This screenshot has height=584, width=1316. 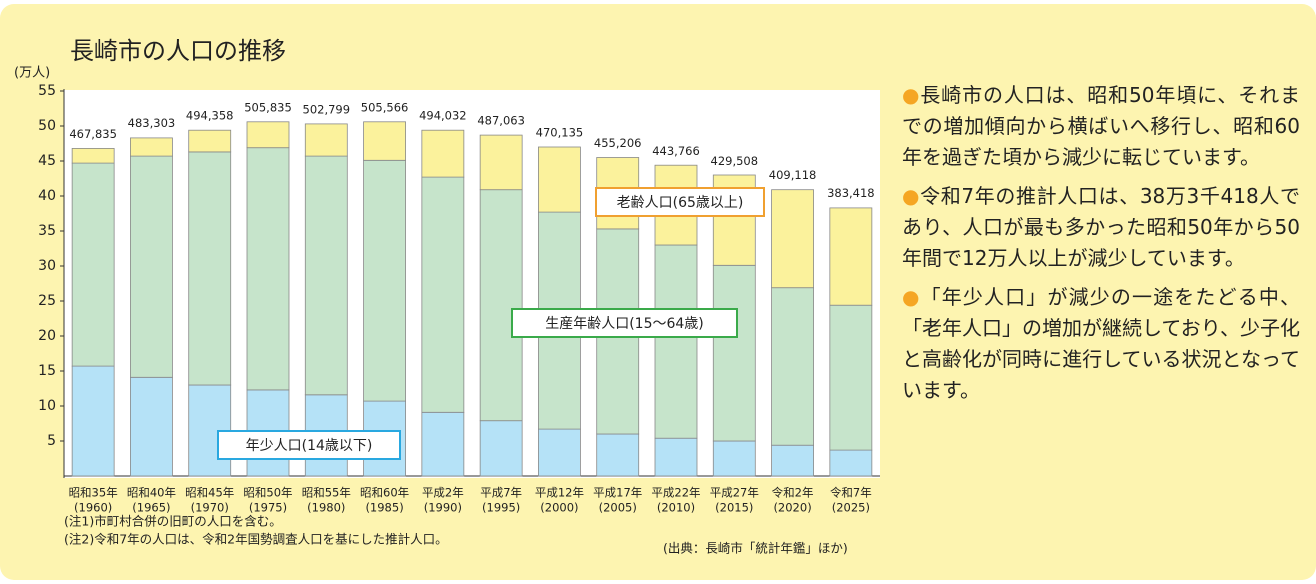 I want to click on x-tick-label: 平成2年, so click(x=443, y=493).